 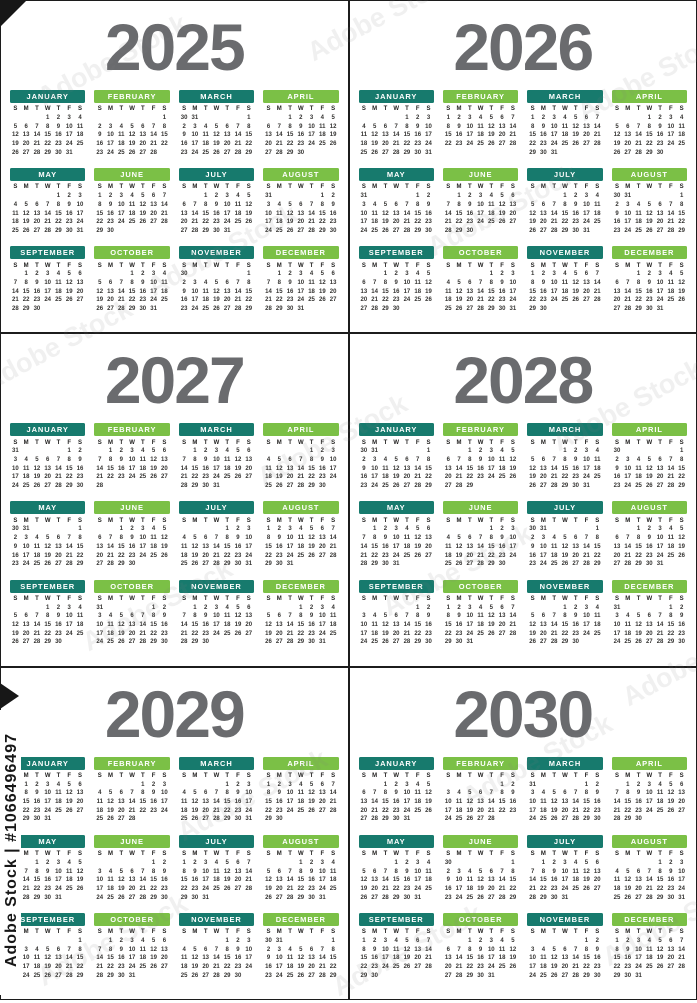 What do you see at coordinates (99, 555) in the screenshot?
I see `date-cell: 20` at bounding box center [99, 555].